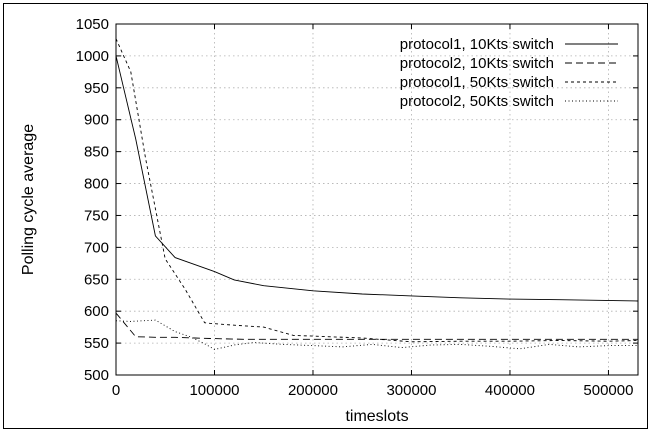  What do you see at coordinates (96, 247) in the screenshot?
I see `y-tick-label: 700` at bounding box center [96, 247].